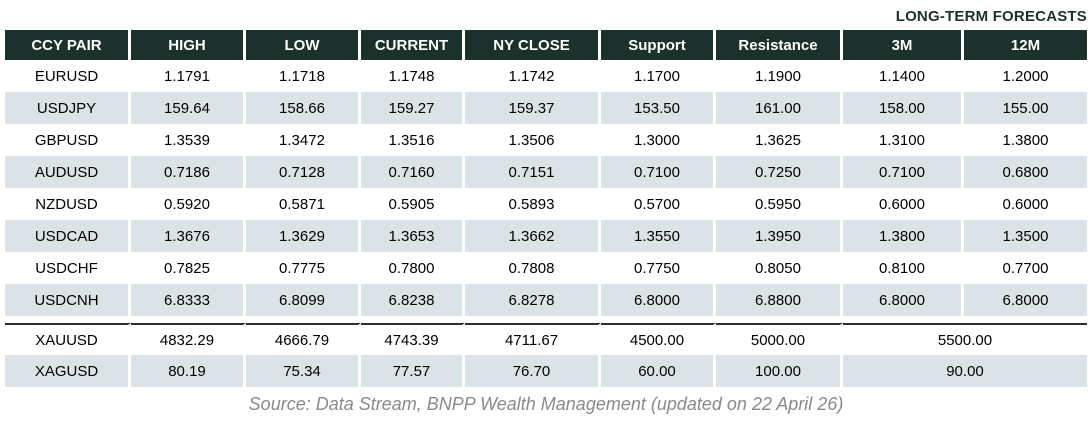 This screenshot has width=1092, height=425. What do you see at coordinates (1025, 204) in the screenshot?
I see `cell-12m: 0.6000` at bounding box center [1025, 204].